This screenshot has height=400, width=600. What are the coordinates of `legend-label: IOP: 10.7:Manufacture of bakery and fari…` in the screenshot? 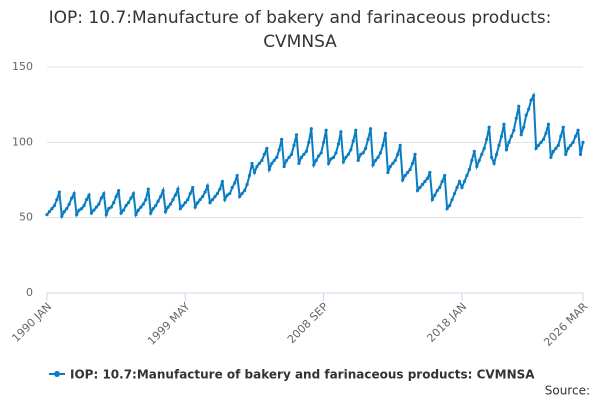 It's located at (302, 375).